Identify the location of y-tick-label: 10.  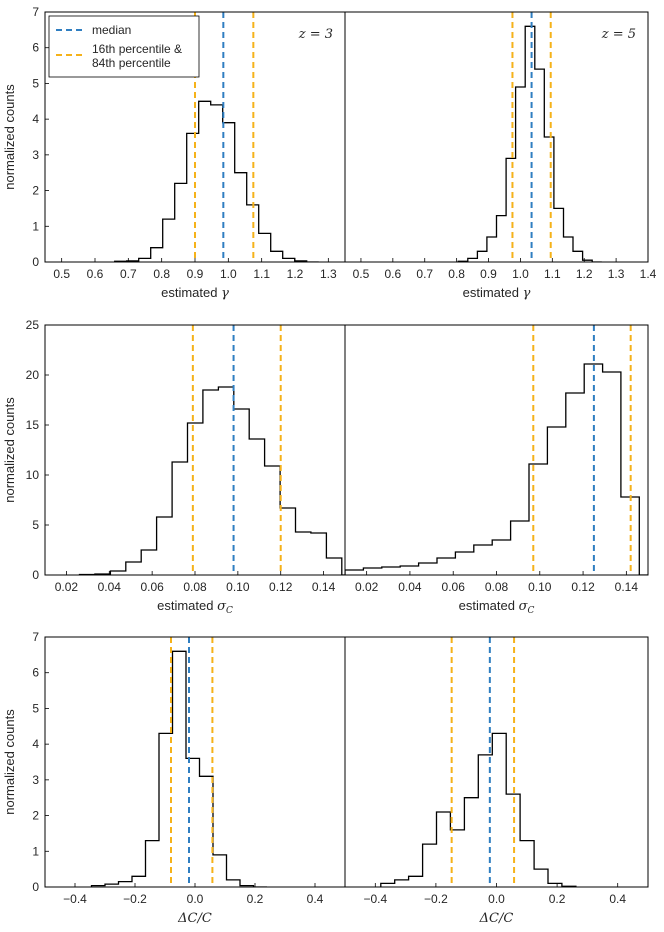
(33, 475).